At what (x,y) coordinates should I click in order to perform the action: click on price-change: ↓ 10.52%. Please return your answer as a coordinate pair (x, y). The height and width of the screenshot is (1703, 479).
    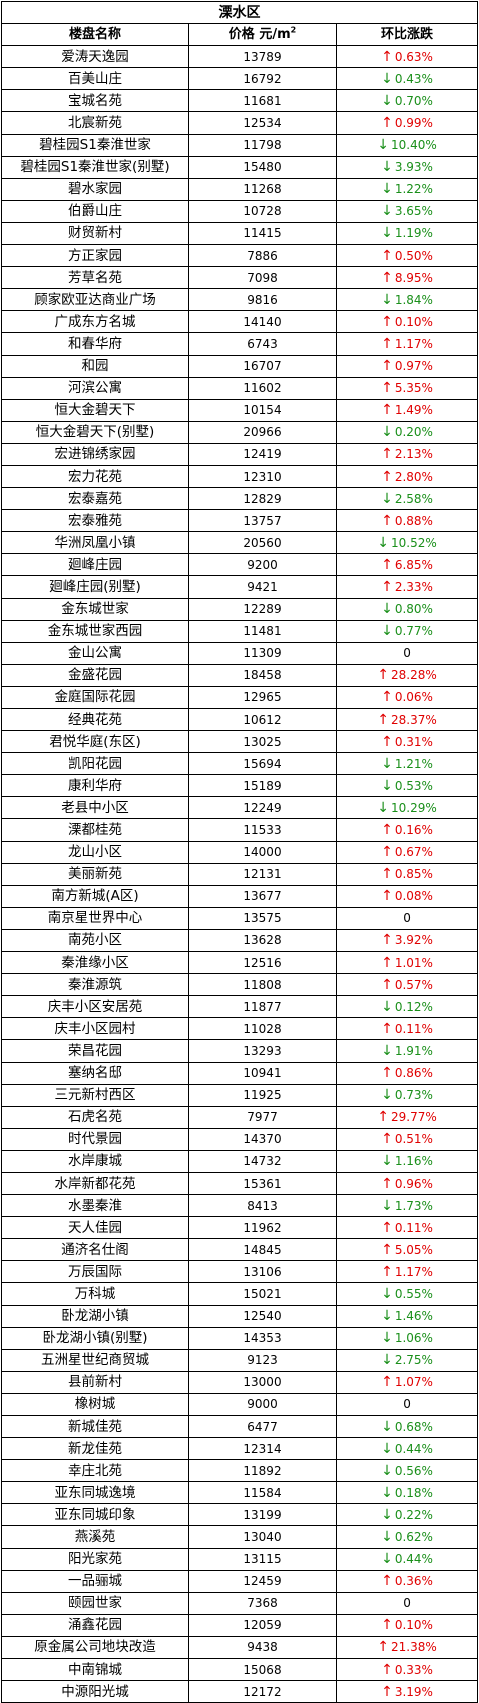
    Looking at the image, I should click on (407, 543).